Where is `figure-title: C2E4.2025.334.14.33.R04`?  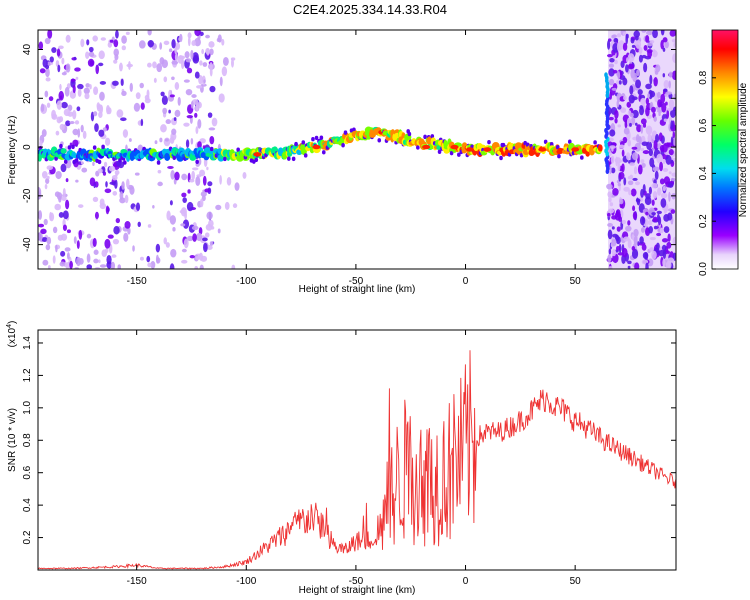 figure-title: C2E4.2025.334.14.33.R04 is located at coordinates (370, 9).